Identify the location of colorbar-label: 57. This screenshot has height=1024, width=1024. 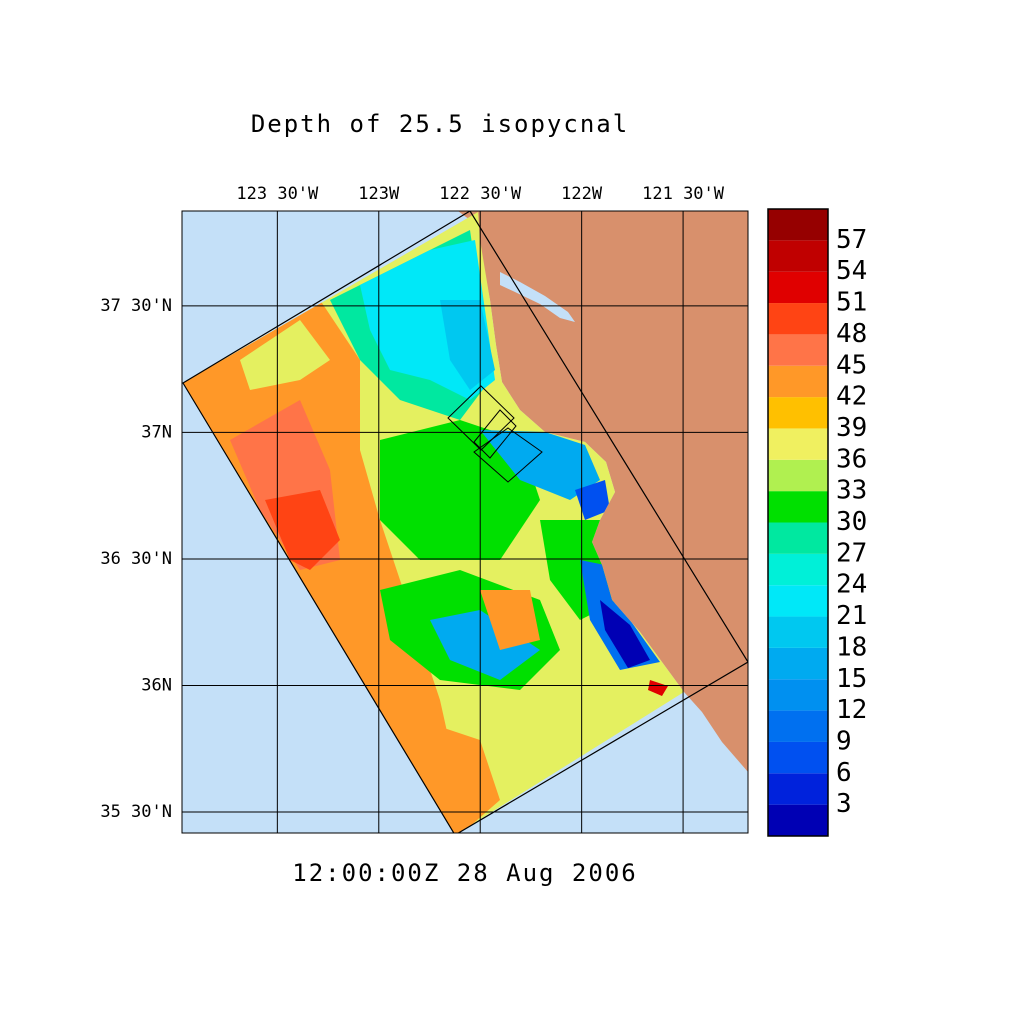
(851, 240).